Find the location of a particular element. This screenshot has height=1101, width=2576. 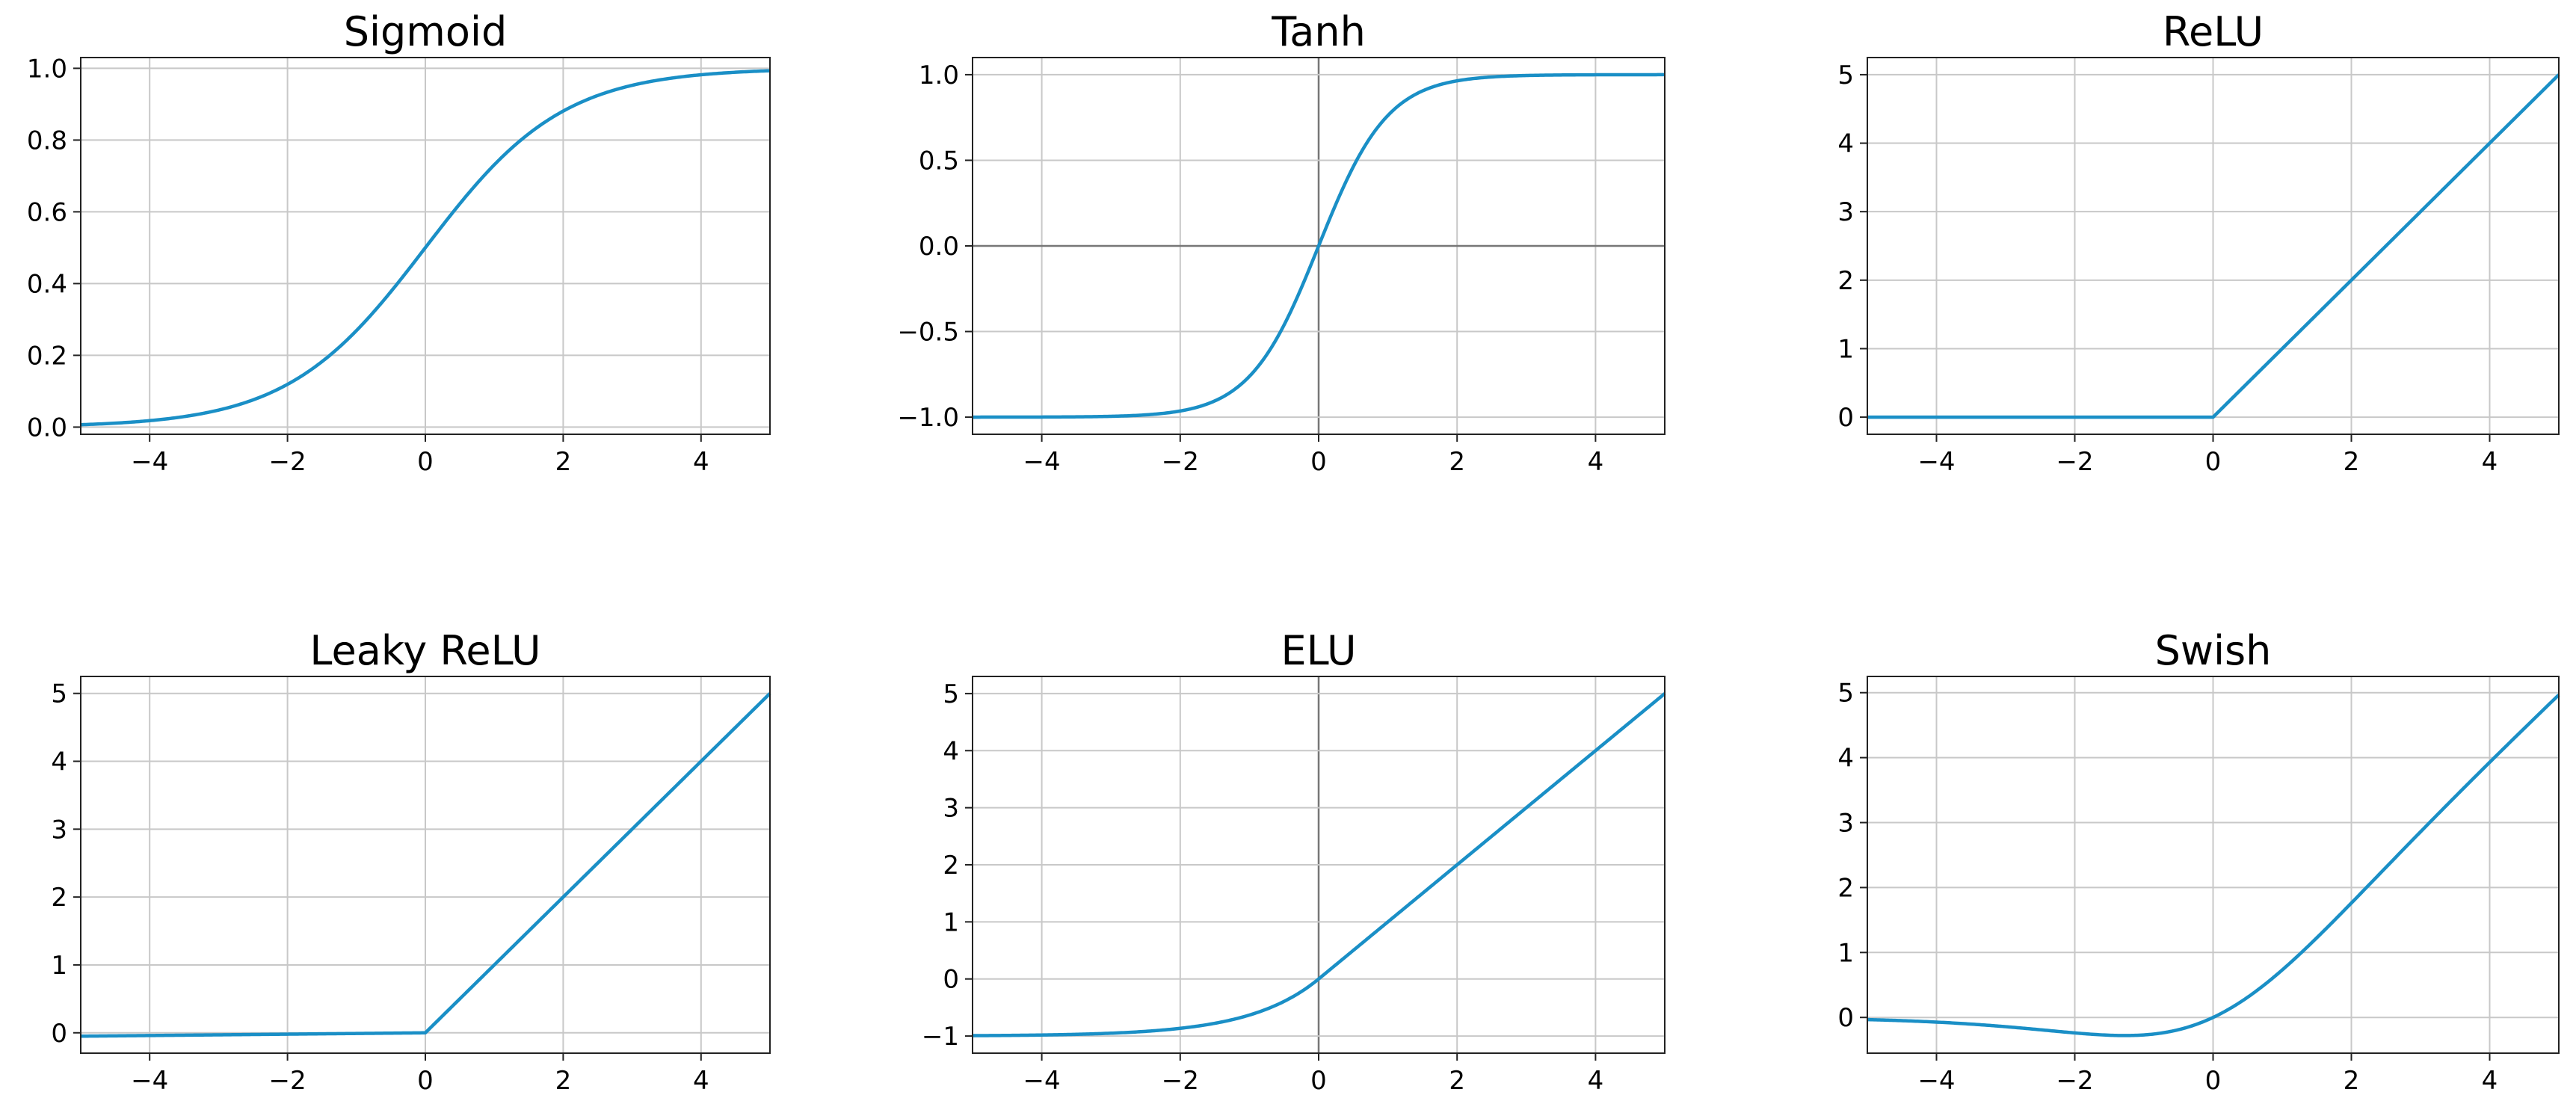

subplot-relu: −4 −2 0 2 4 0 1 2 3 4 5 ReLU is located at coordinates (2198, 243).